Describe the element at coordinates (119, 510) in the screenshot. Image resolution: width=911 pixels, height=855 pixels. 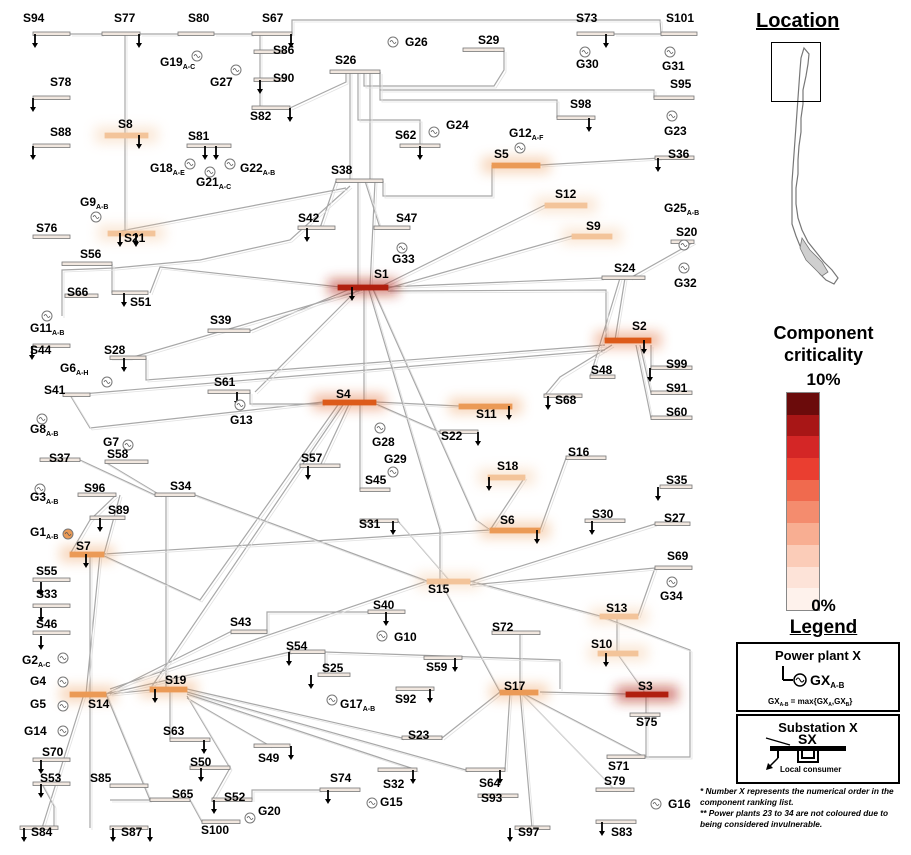
I see `substation-label: S89` at that location.